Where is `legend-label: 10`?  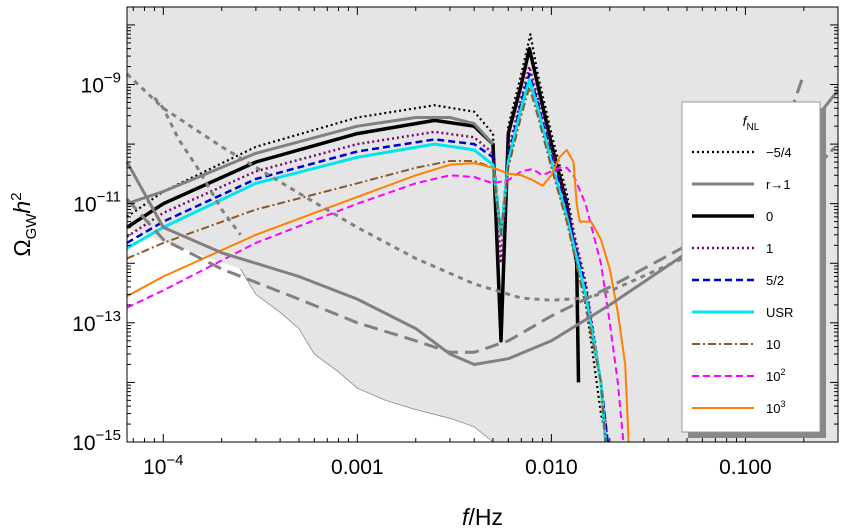 legend-label: 10 is located at coordinates (773, 344).